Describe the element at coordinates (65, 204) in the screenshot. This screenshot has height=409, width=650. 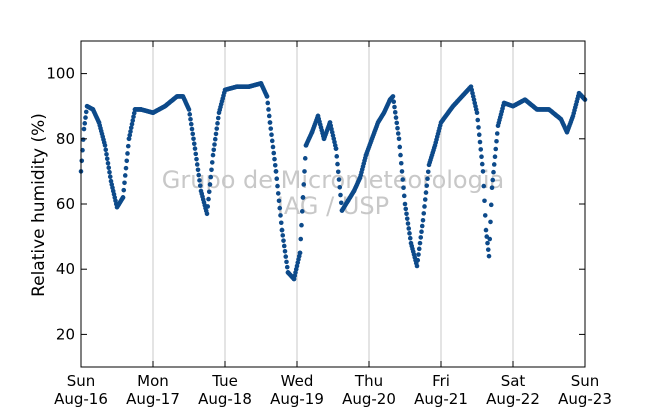
I see `y-tick-label: 60` at that location.